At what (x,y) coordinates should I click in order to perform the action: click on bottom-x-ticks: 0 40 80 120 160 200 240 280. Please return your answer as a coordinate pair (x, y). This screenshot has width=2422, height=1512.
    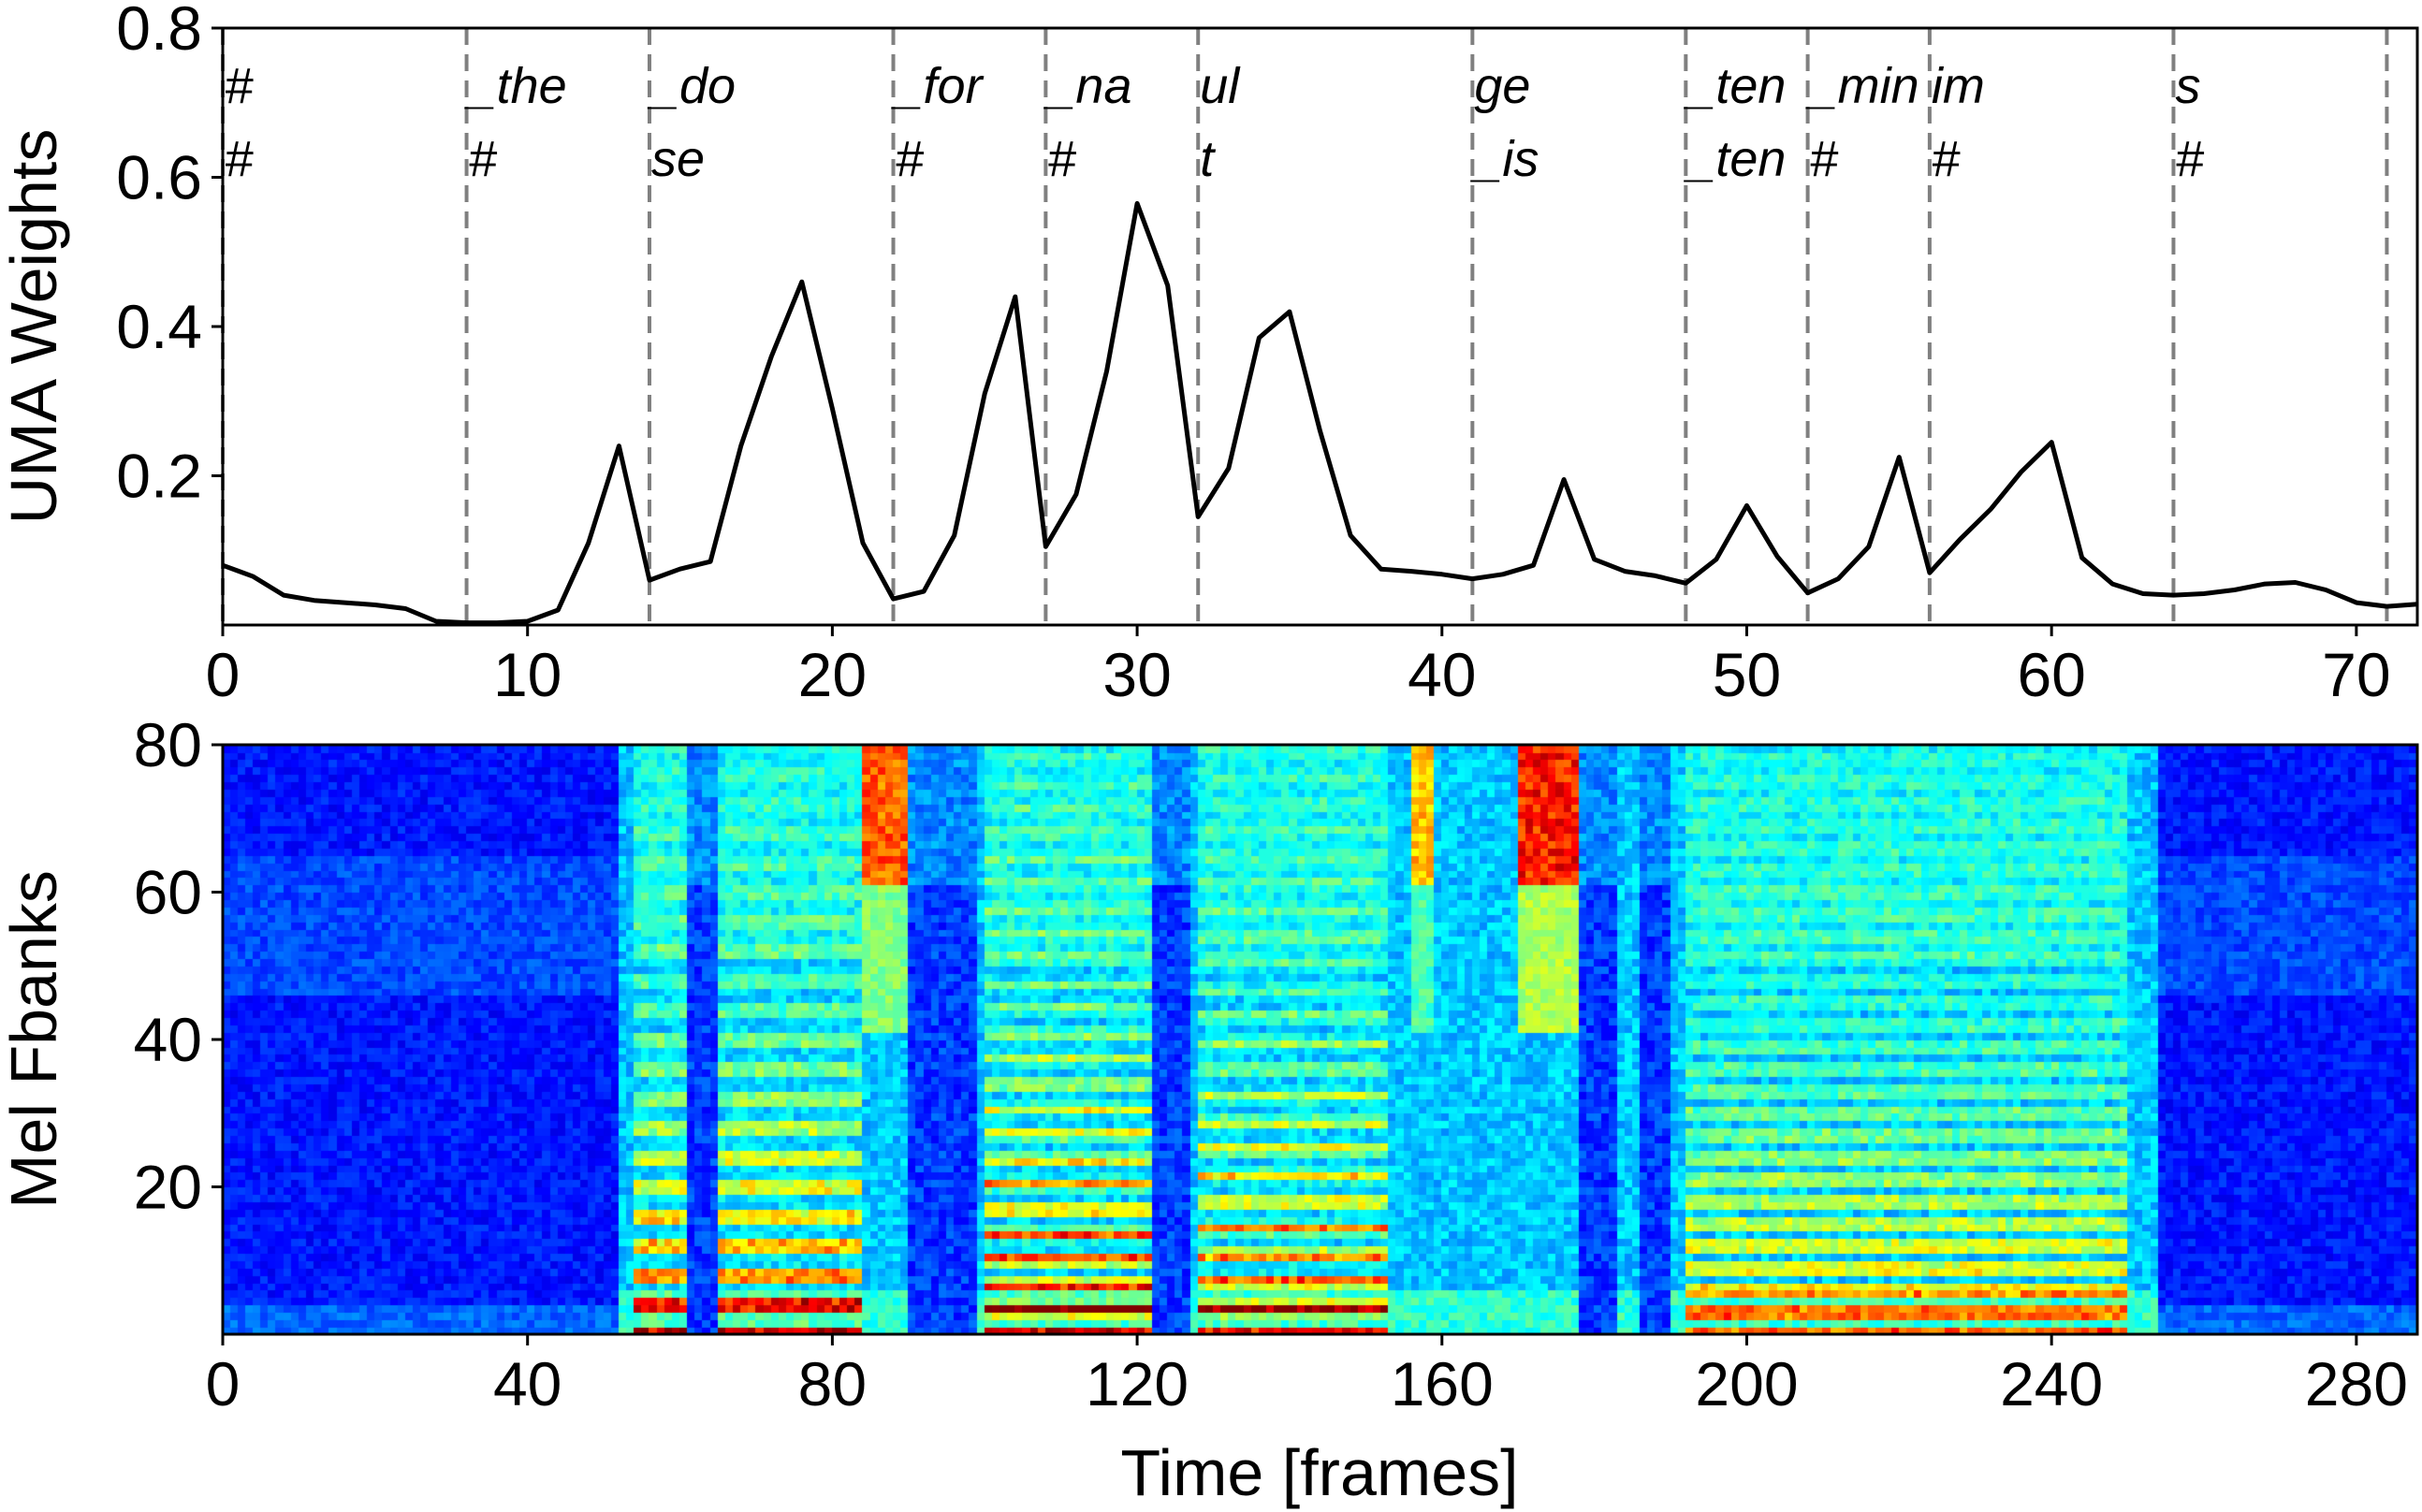
    Looking at the image, I should click on (1307, 1376).